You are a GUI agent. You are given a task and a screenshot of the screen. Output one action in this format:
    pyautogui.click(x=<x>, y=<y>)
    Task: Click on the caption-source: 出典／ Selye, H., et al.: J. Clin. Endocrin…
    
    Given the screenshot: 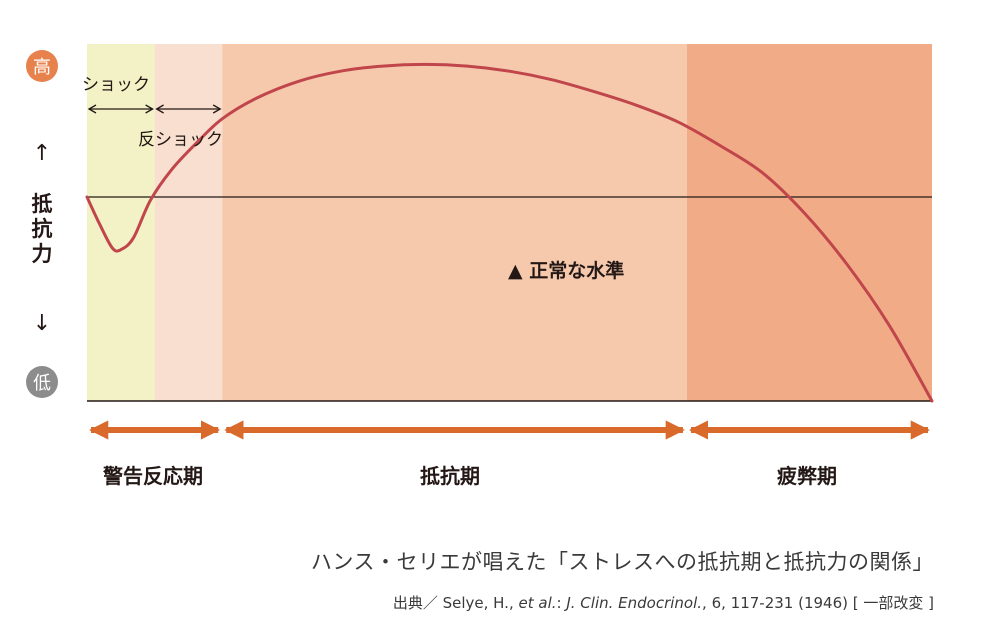 What is the action you would take?
    pyautogui.click(x=663, y=602)
    